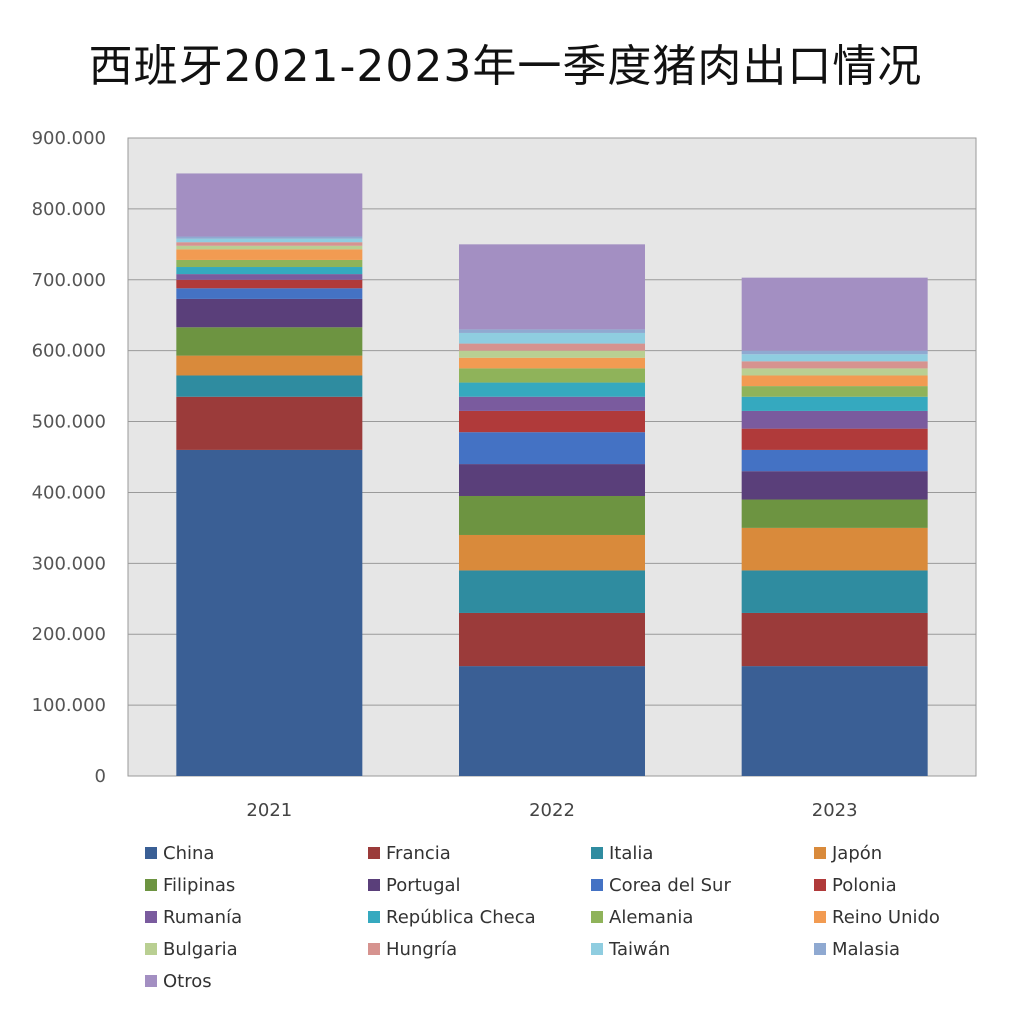  Describe the element at coordinates (189, 853) in the screenshot. I see `legend-label: China` at that location.